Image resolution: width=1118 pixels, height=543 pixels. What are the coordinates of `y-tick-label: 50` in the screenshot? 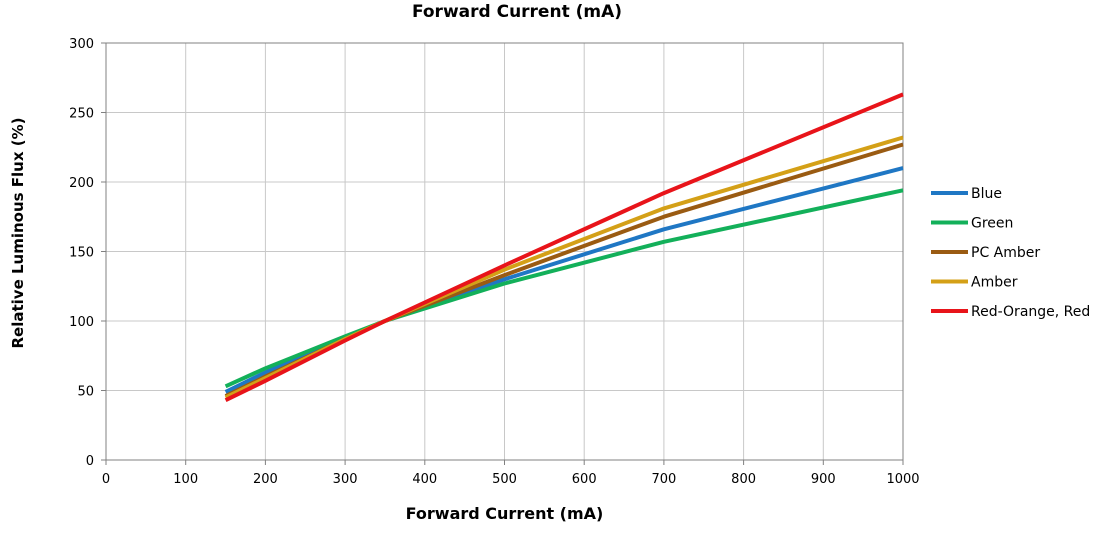 It's located at (85, 392).